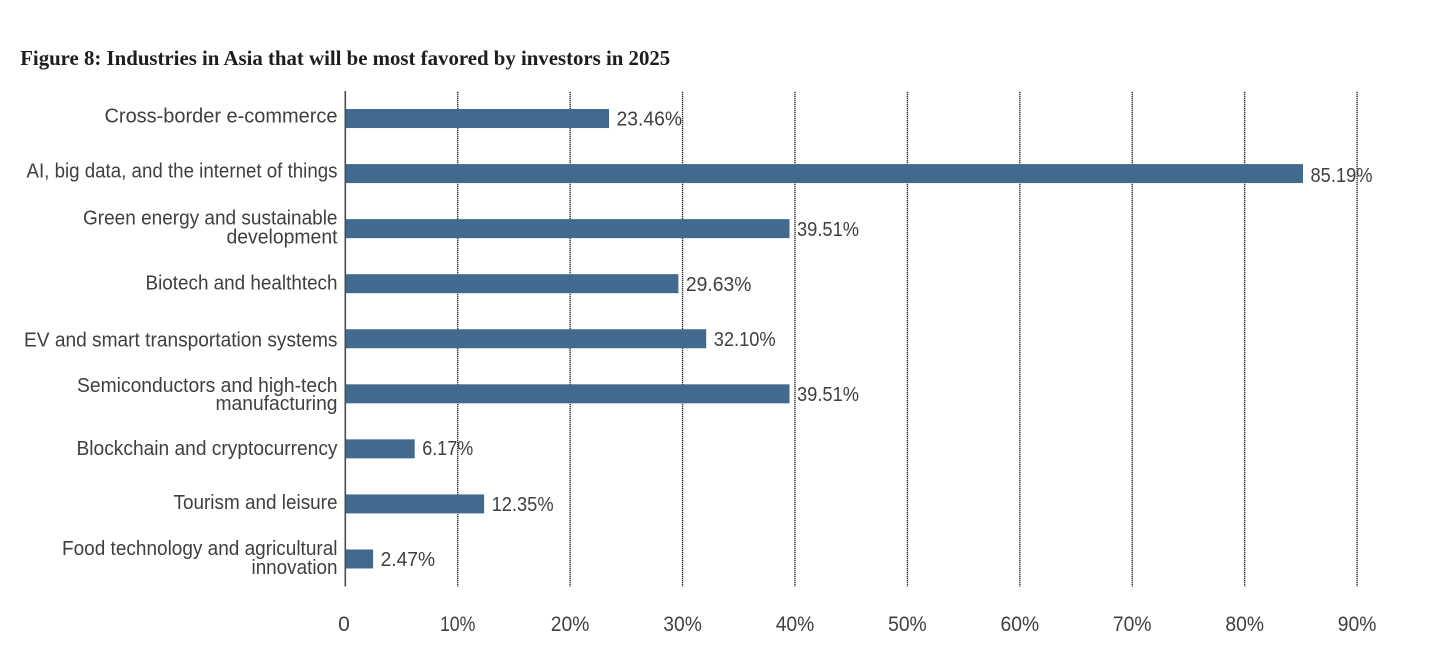 Image resolution: width=1436 pixels, height=672 pixels. Describe the element at coordinates (650, 120) in the screenshot. I see `svg-text: 23.46%` at that location.